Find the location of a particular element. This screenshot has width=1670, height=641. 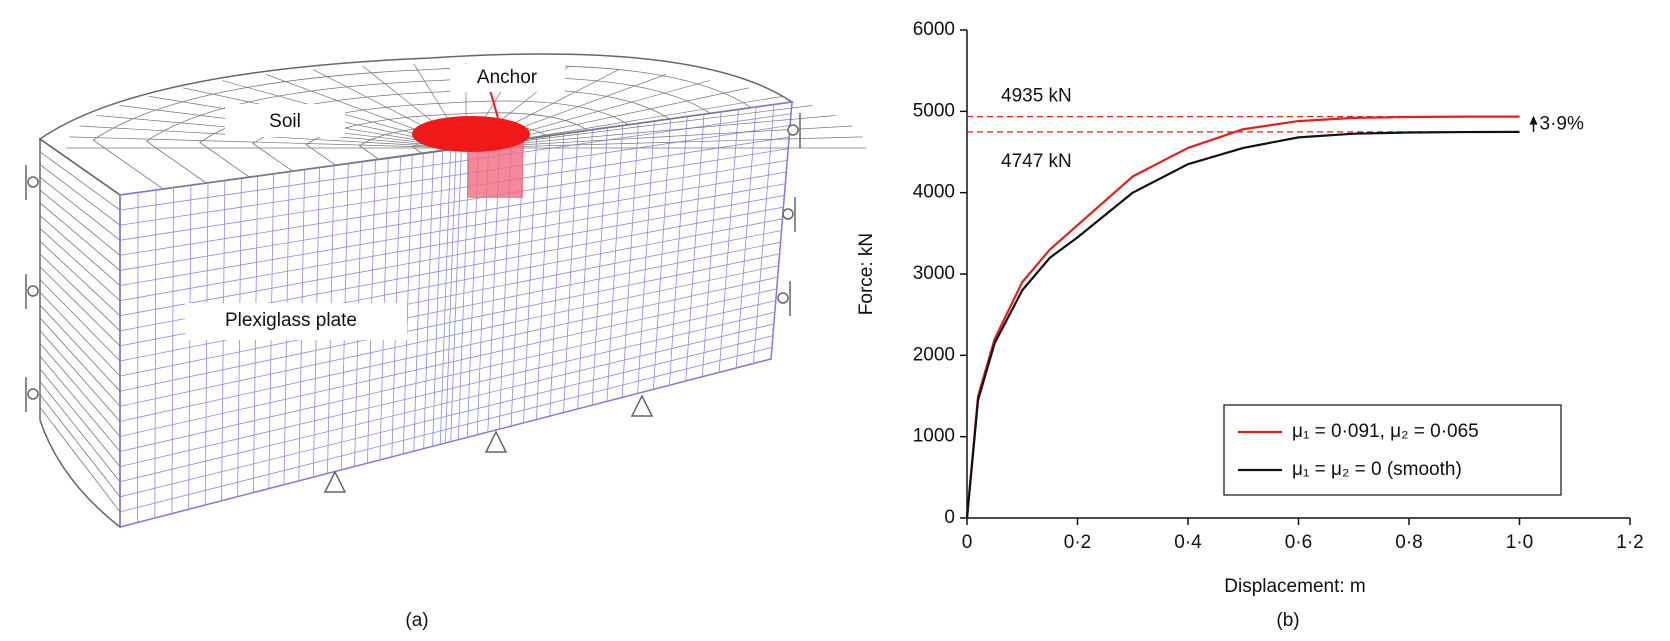

x-tick-label: 1·0 is located at coordinates (1519, 542).